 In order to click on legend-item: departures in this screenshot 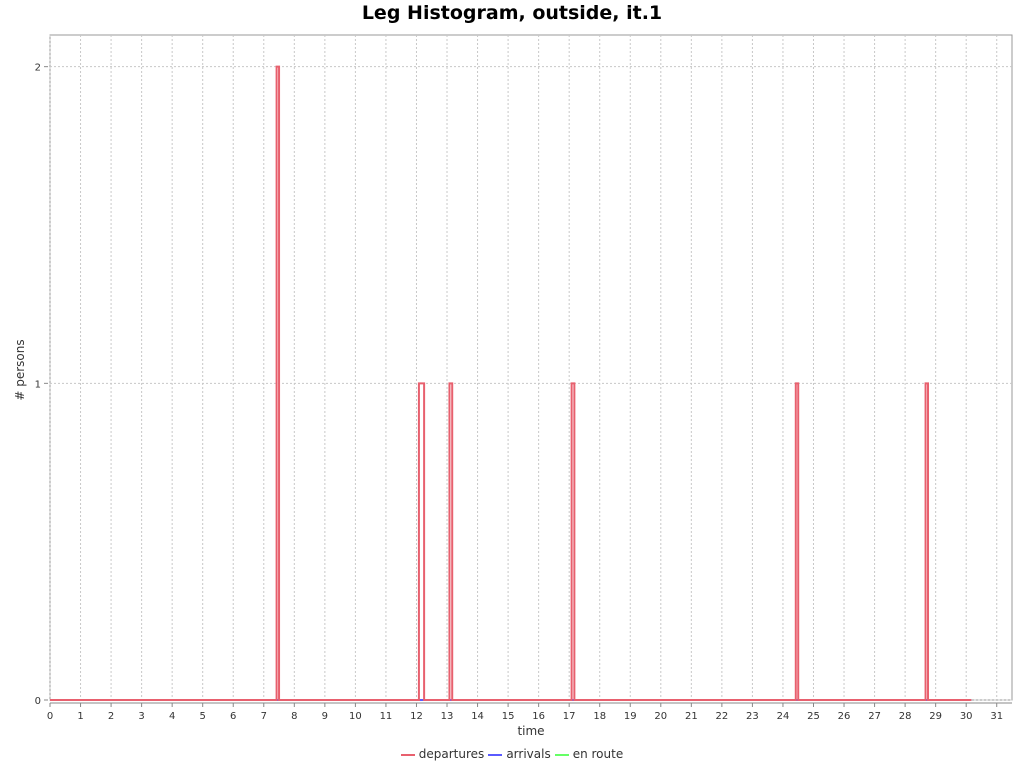, I will do `click(442, 754)`.